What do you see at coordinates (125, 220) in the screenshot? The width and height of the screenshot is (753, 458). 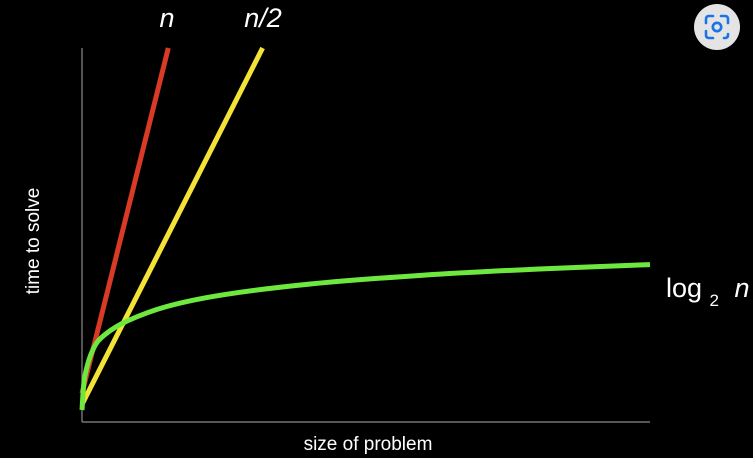 I see `series-line-n` at bounding box center [125, 220].